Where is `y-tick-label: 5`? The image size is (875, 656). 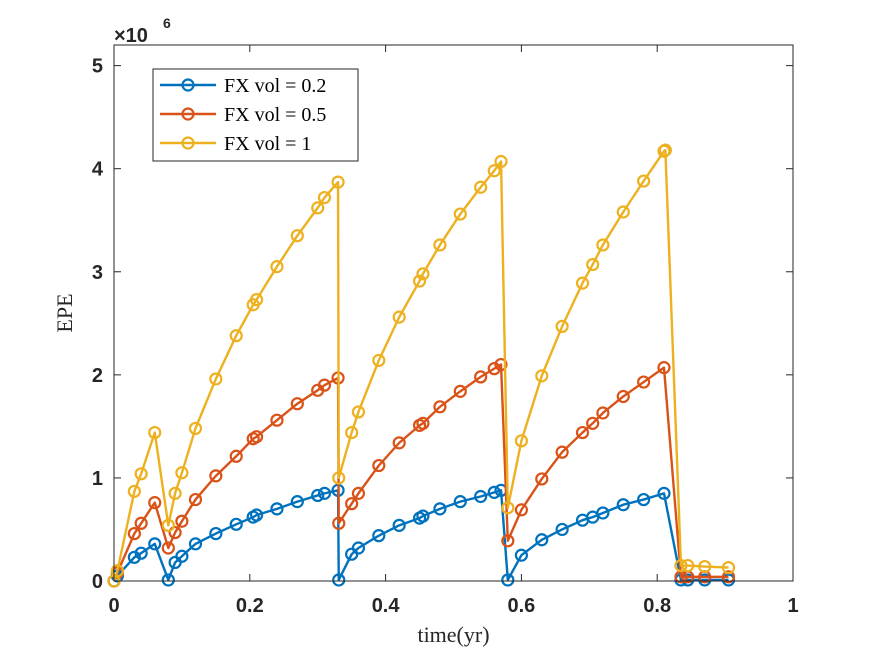 y-tick-label: 5 is located at coordinates (97, 67).